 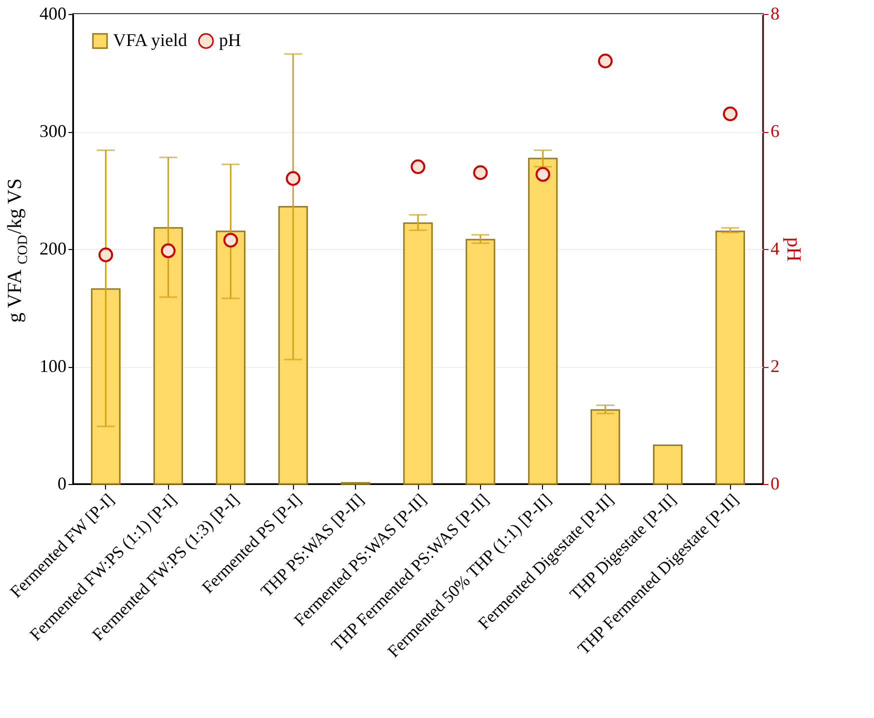 I want to click on y2-axis-title: pH, so click(x=793, y=249).